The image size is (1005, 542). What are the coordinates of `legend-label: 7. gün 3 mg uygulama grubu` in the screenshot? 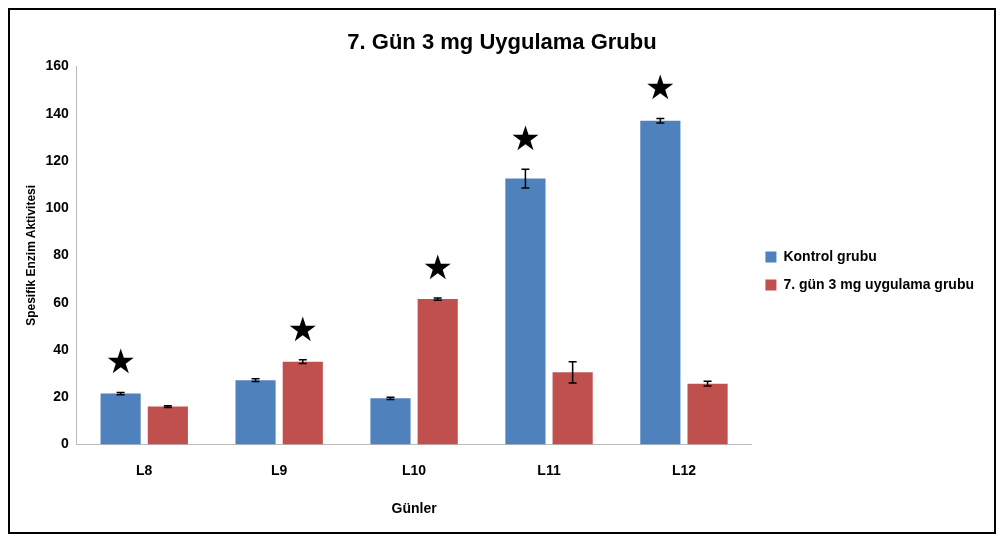 It's located at (879, 283).